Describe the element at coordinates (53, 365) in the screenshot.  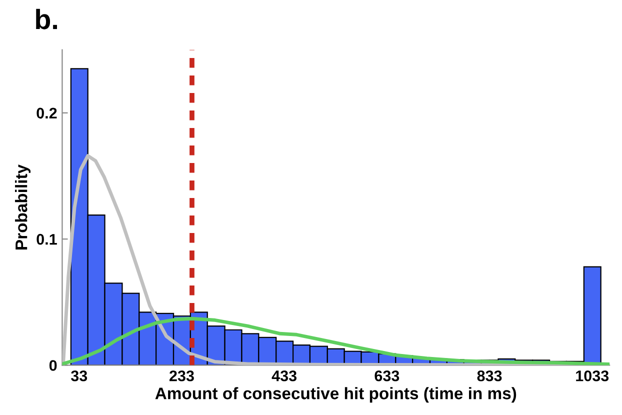
I see `y-tick-label: 0` at that location.